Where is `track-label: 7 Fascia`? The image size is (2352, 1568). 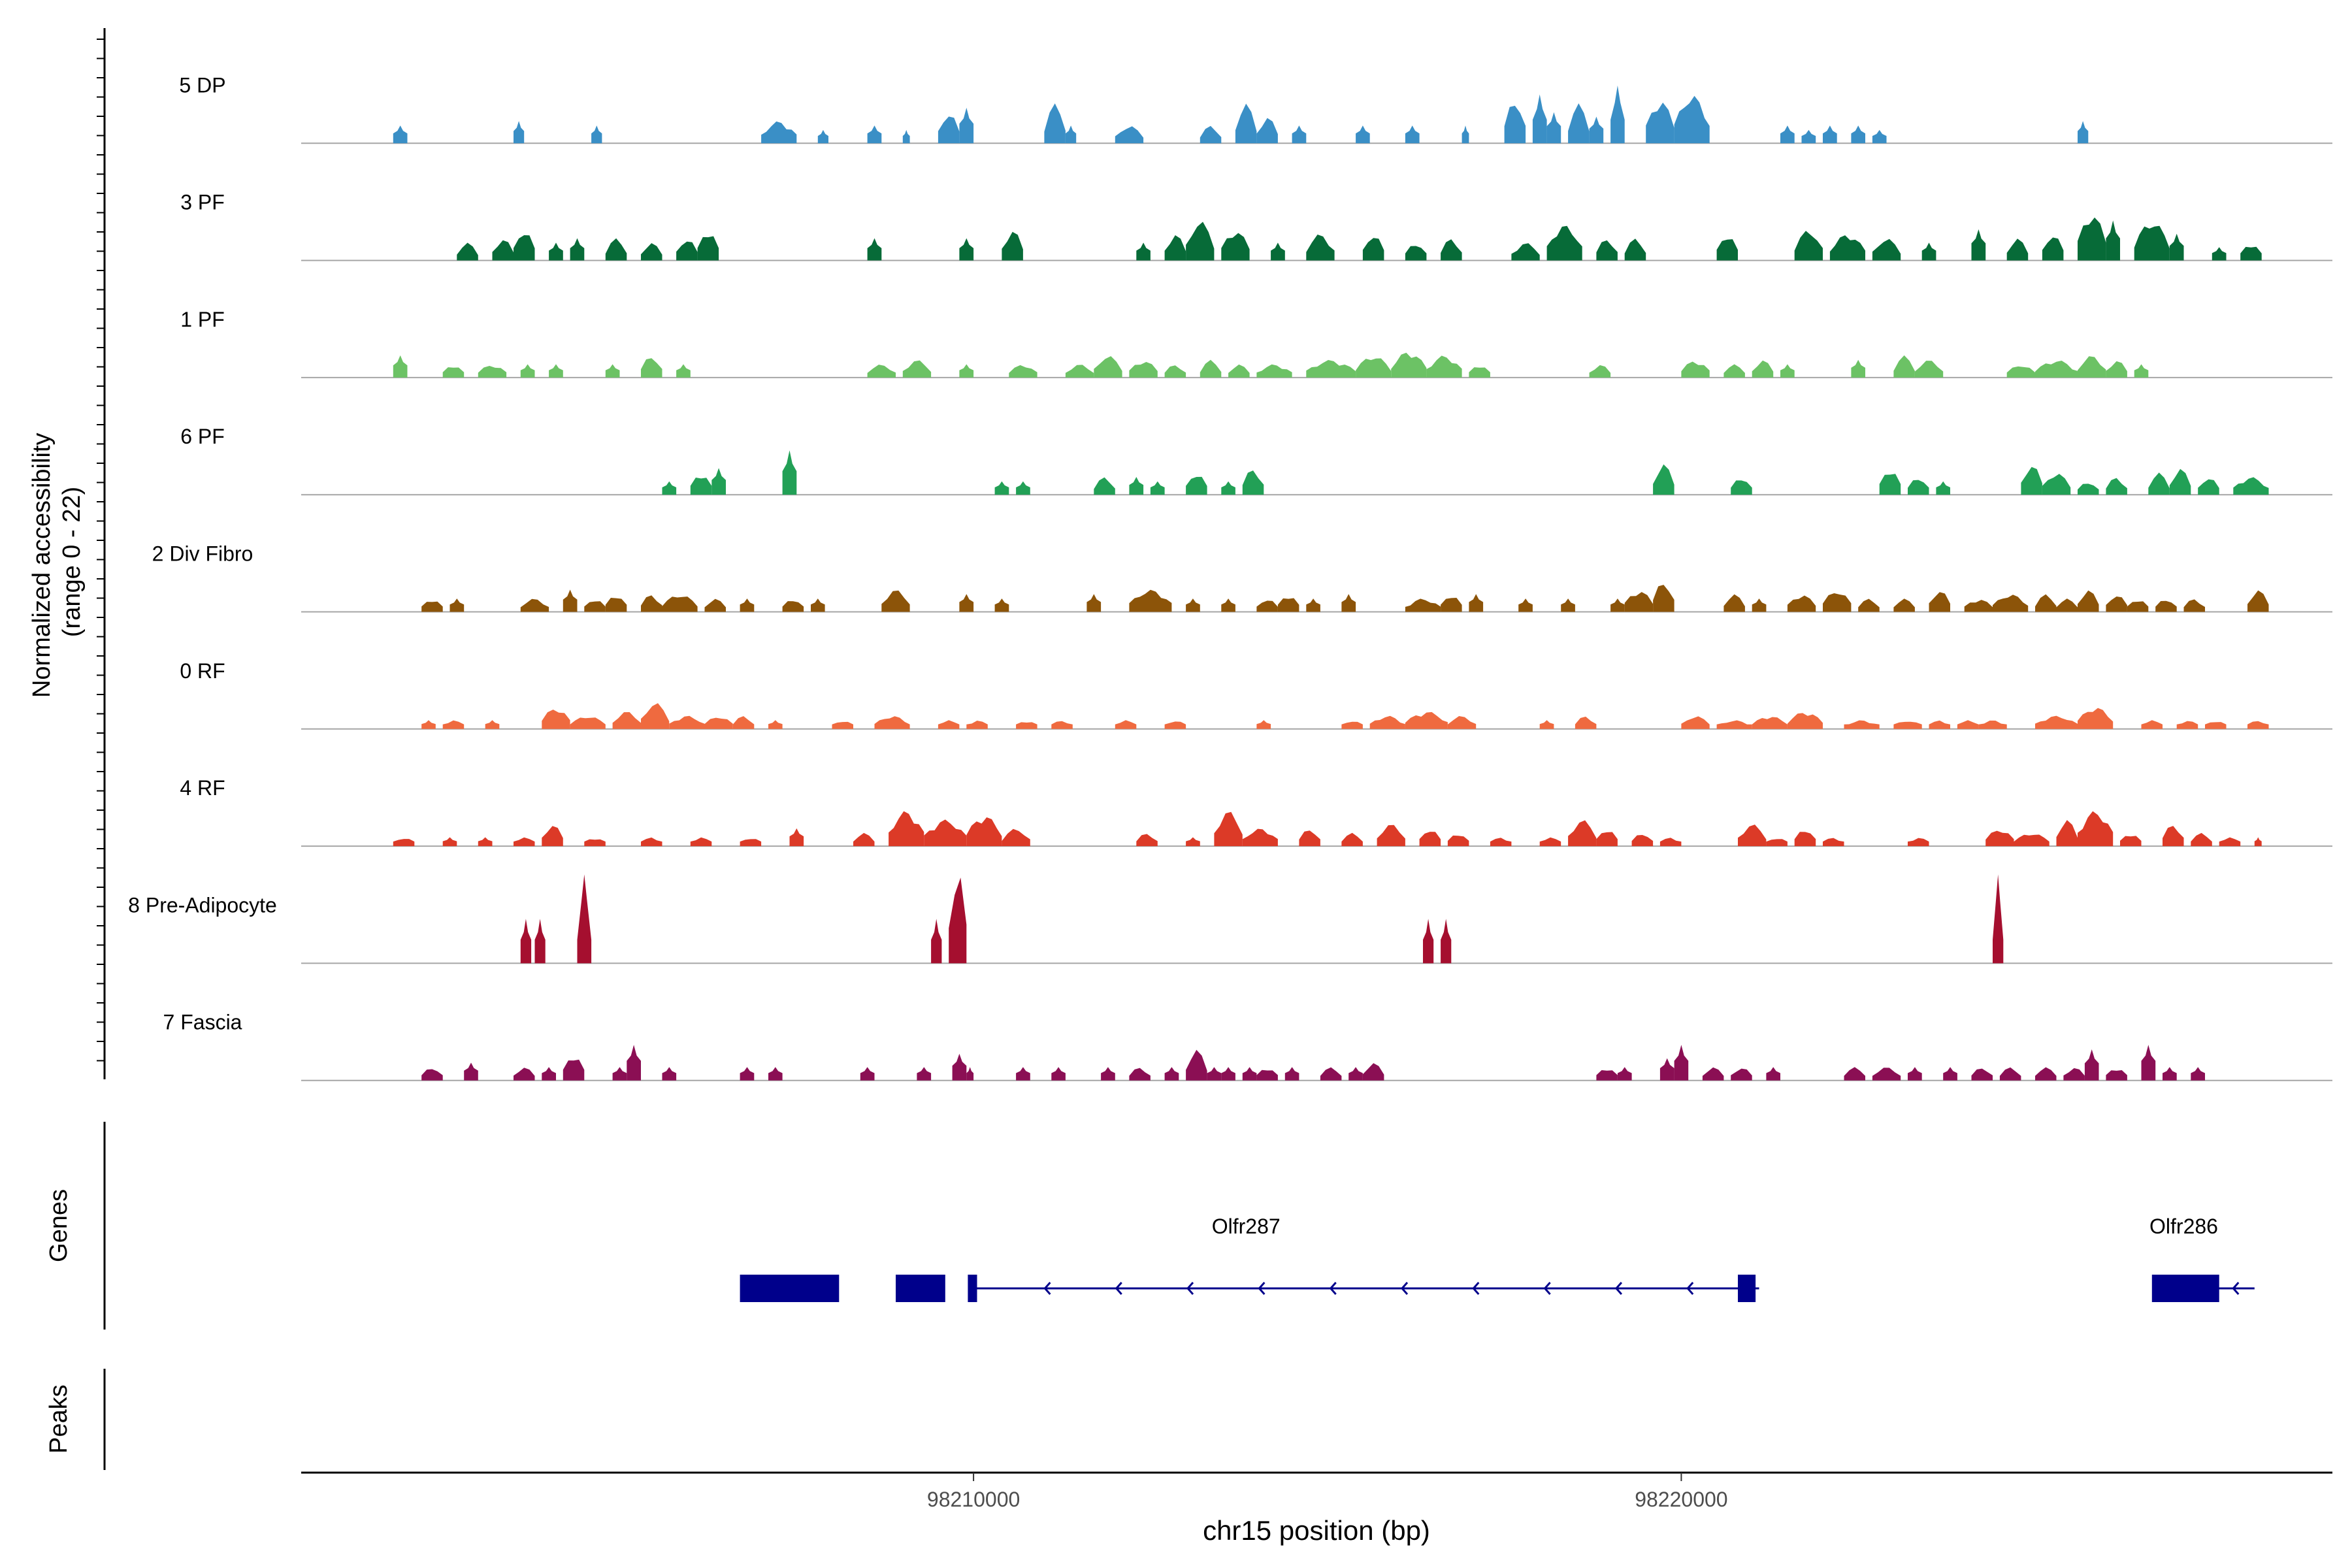
track-label: 7 Fascia is located at coordinates (202, 1022).